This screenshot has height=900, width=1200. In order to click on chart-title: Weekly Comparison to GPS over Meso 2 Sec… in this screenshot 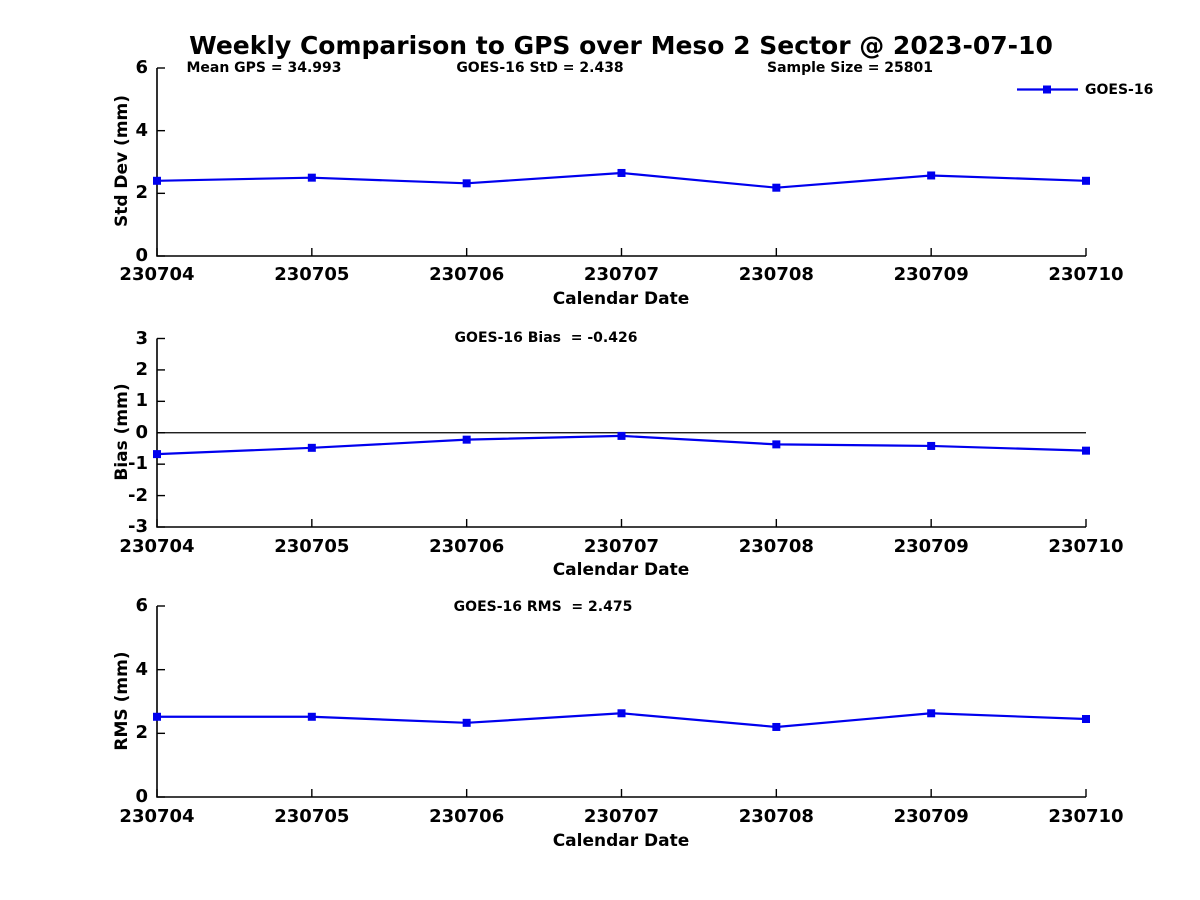, I will do `click(621, 45)`.